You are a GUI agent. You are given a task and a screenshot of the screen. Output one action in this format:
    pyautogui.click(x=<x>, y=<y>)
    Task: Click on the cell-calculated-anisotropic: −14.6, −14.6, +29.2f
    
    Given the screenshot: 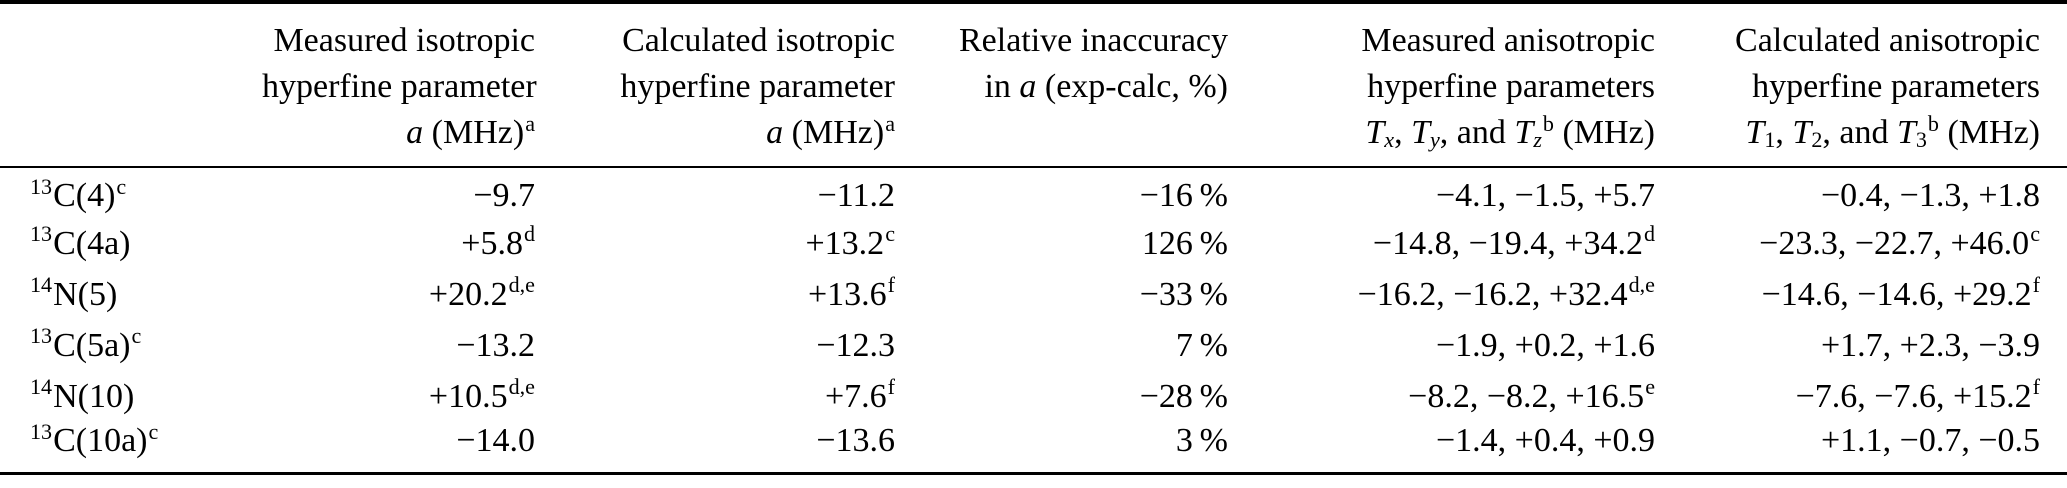 What is the action you would take?
    pyautogui.click(x=1900, y=292)
    